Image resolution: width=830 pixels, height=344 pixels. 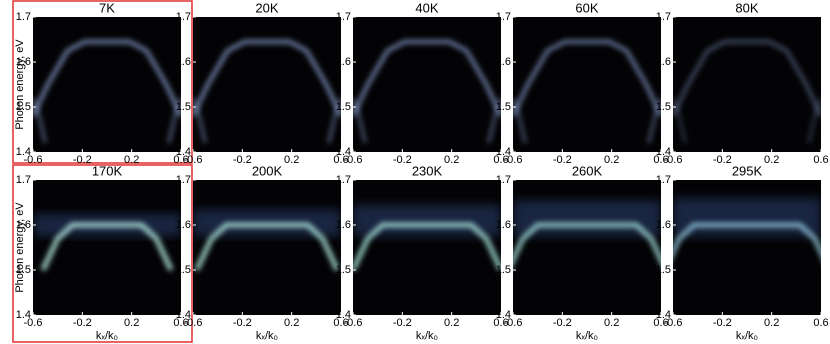 What do you see at coordinates (587, 170) in the screenshot?
I see `panel-title: 260K` at bounding box center [587, 170].